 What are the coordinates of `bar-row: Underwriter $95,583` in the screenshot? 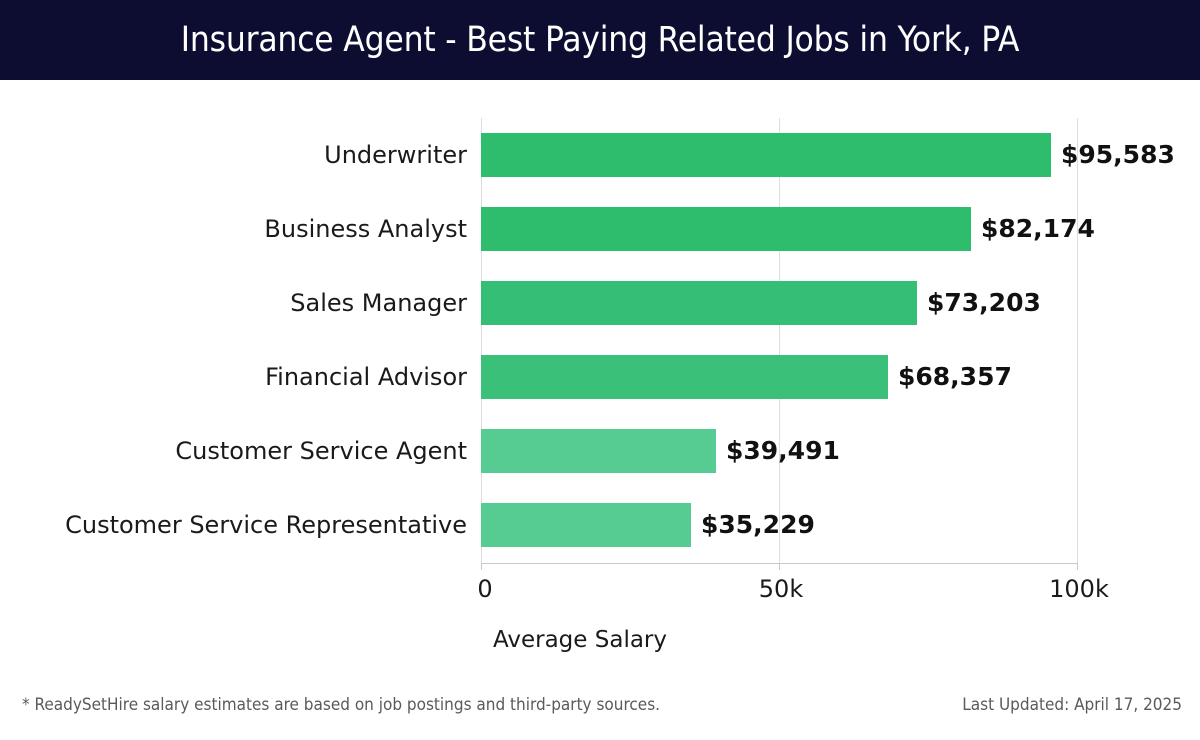 It's located at (600, 155).